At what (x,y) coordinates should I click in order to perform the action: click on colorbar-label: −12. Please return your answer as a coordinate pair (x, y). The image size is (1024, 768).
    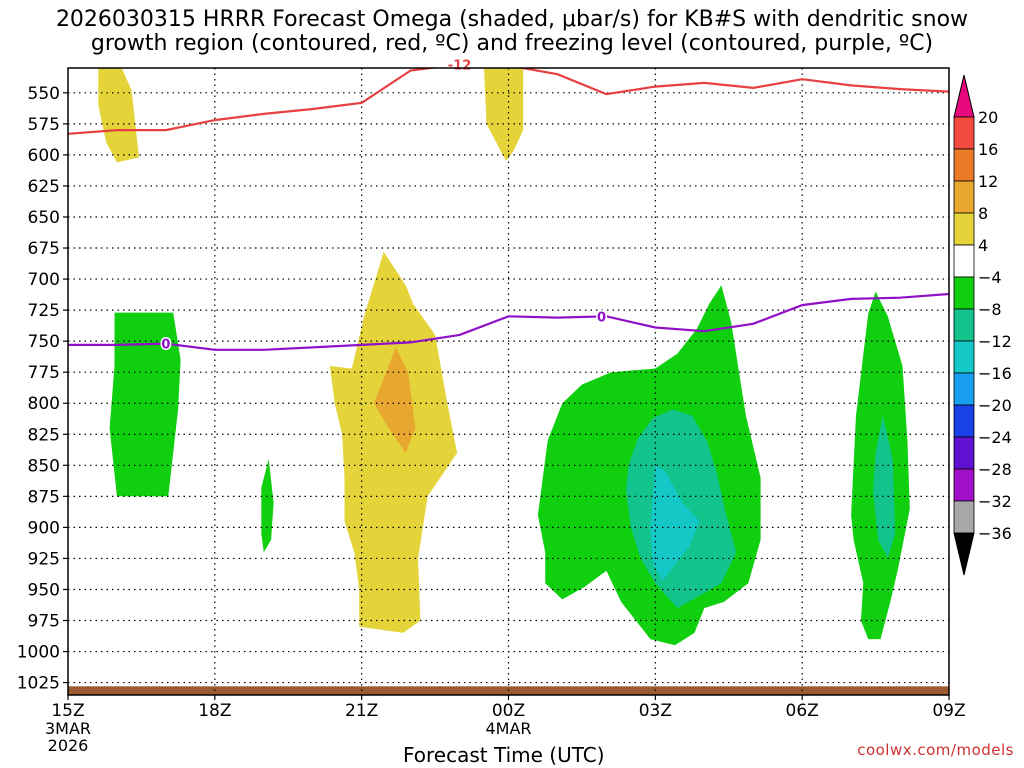
    Looking at the image, I should click on (995, 341).